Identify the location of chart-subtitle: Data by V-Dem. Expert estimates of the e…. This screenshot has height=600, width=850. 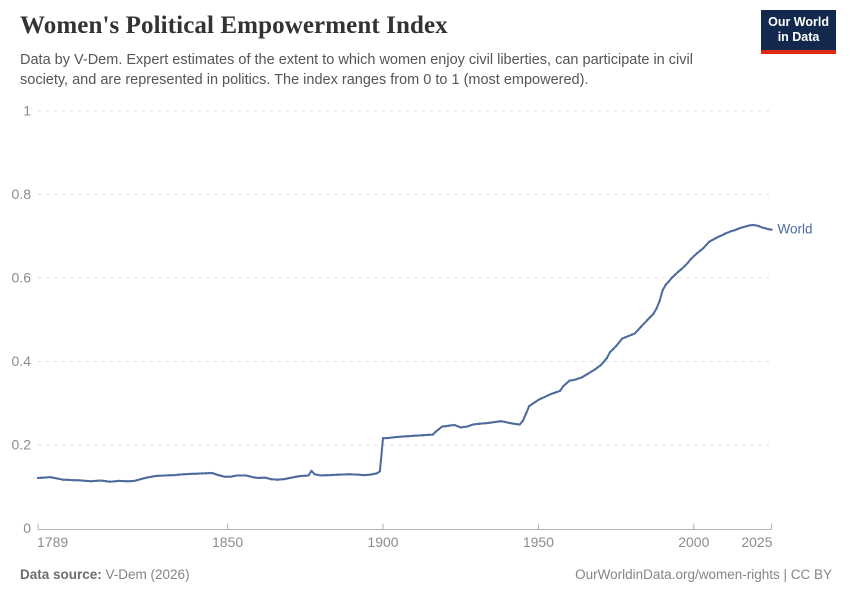
(356, 70).